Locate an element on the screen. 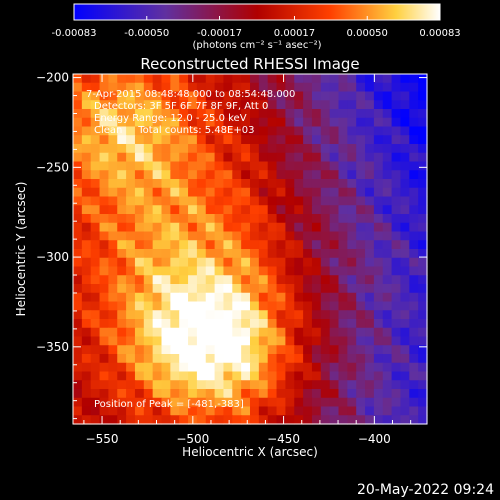 Image resolution: width=500 pixels, height=500 pixels. y-tick-label: −250 is located at coordinates (52, 167).